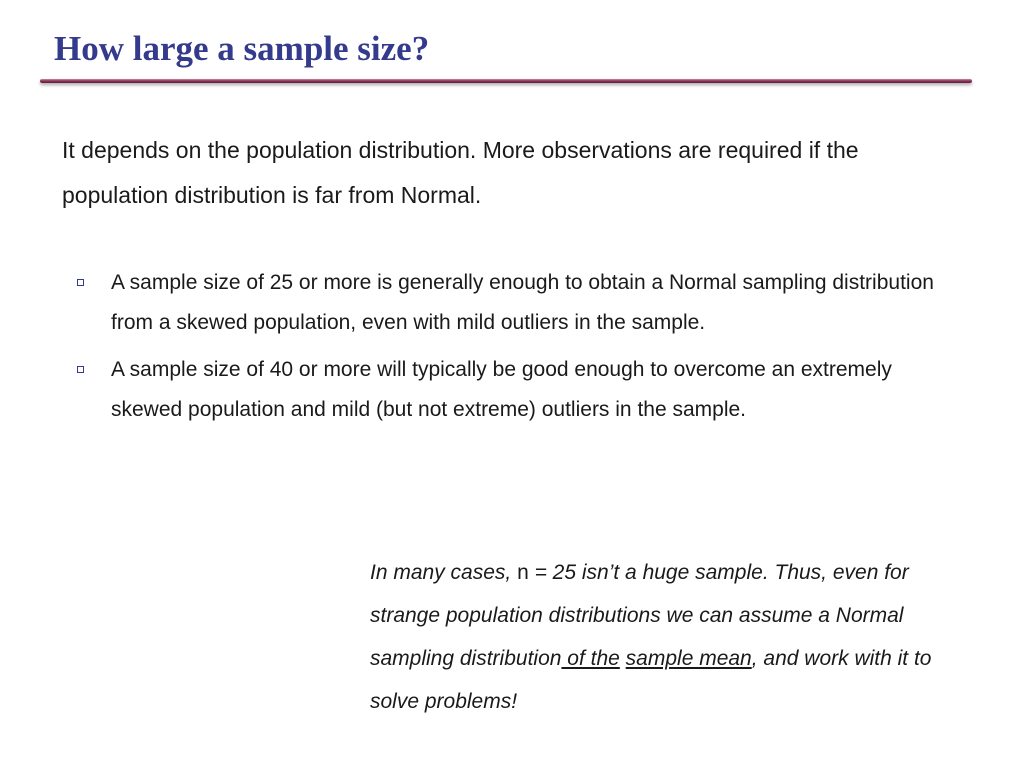 Image resolution: width=1024 pixels, height=768 pixels. I want to click on note-underlined-sample-mean: sample mean, so click(688, 658).